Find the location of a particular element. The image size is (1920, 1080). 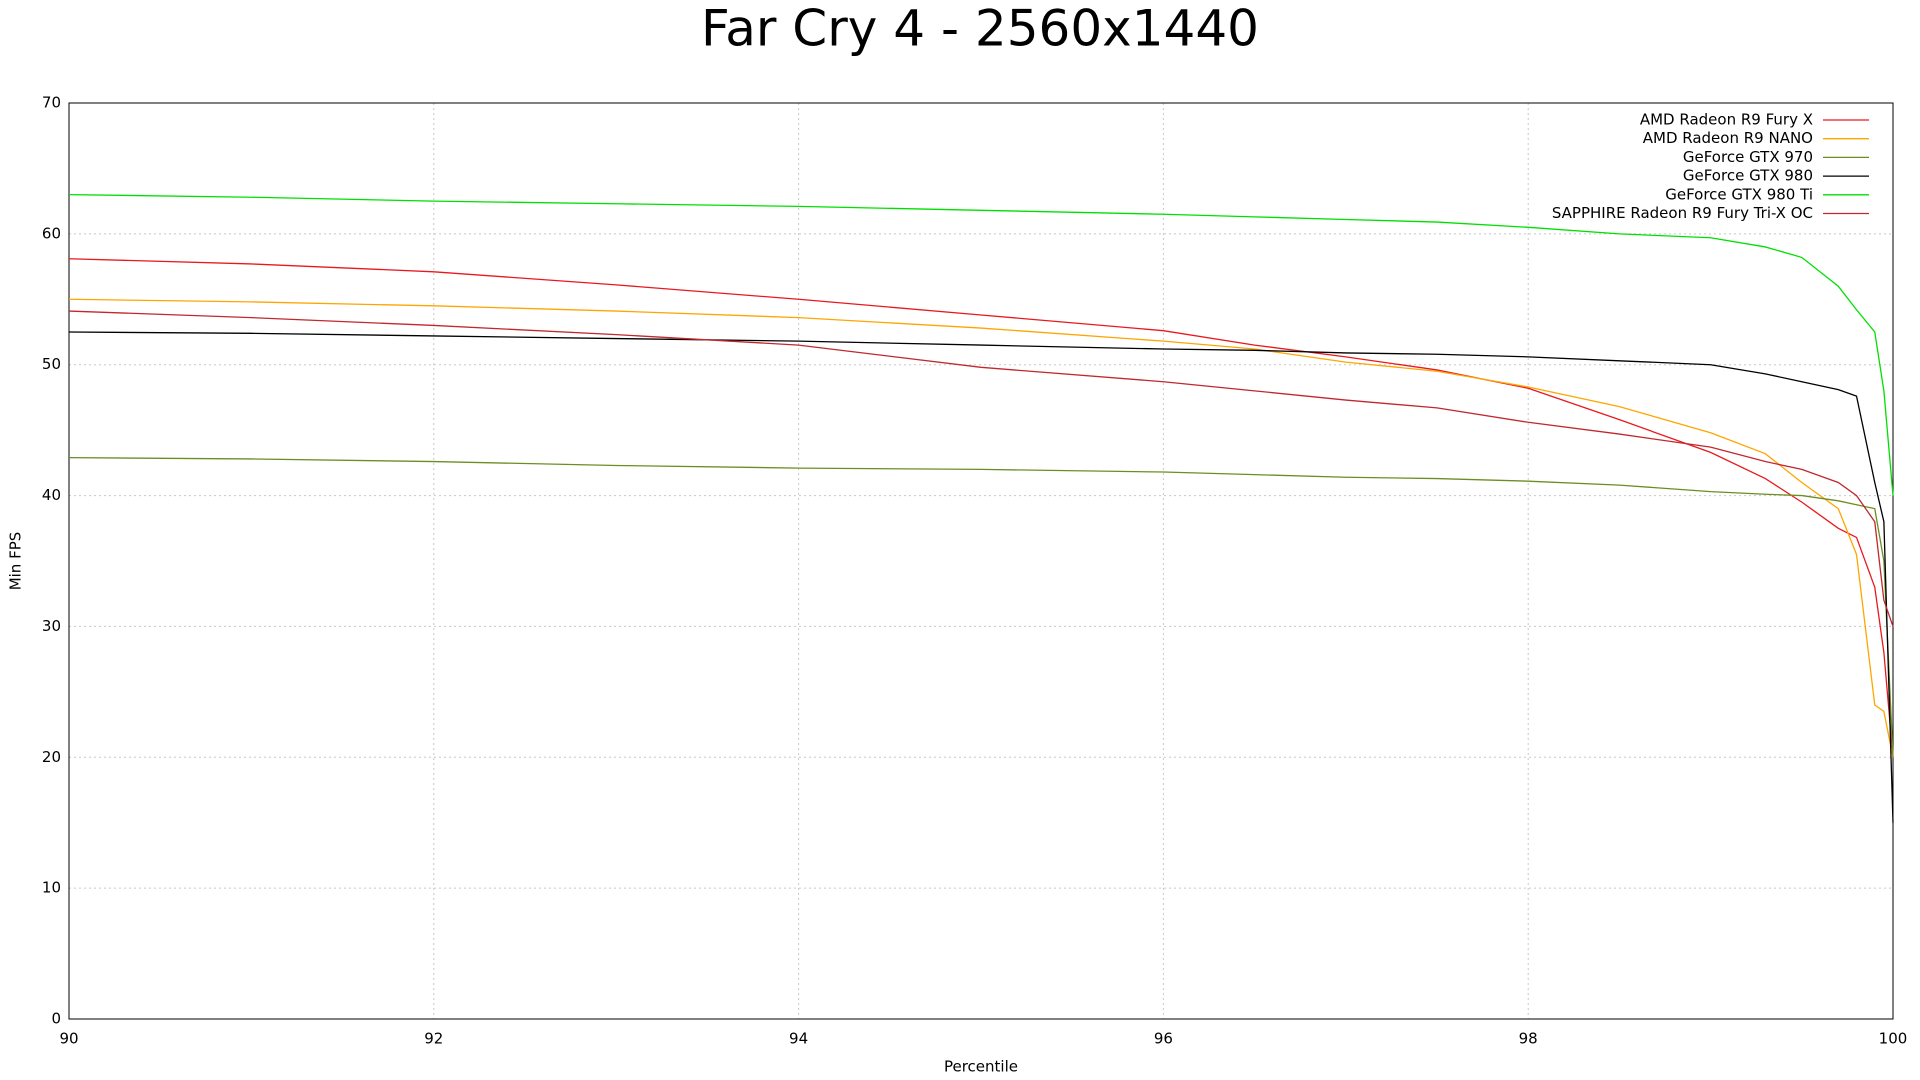

legend-label: GeForce GTX 980 Ti is located at coordinates (1739, 194).